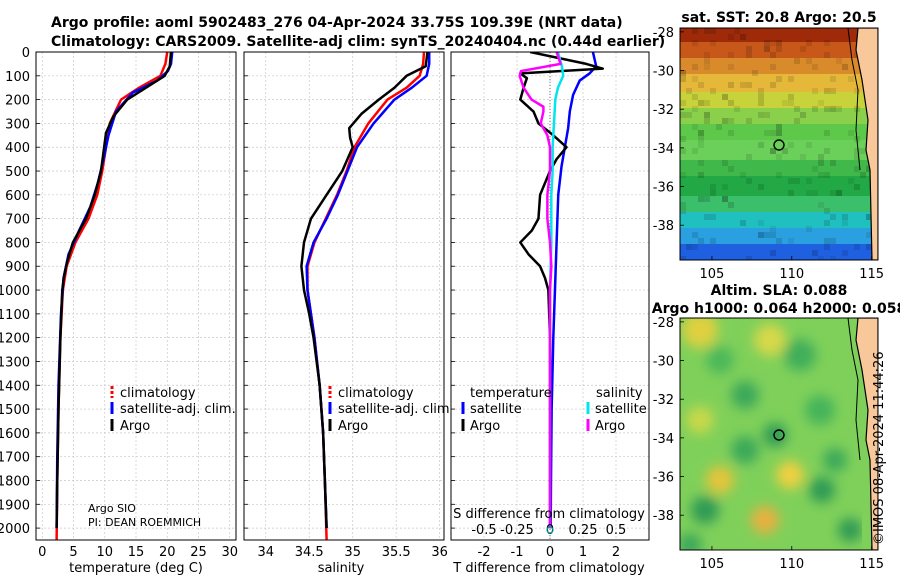 The image size is (900, 580). I want to click on s-tick-label: -0.5, so click(483, 530).